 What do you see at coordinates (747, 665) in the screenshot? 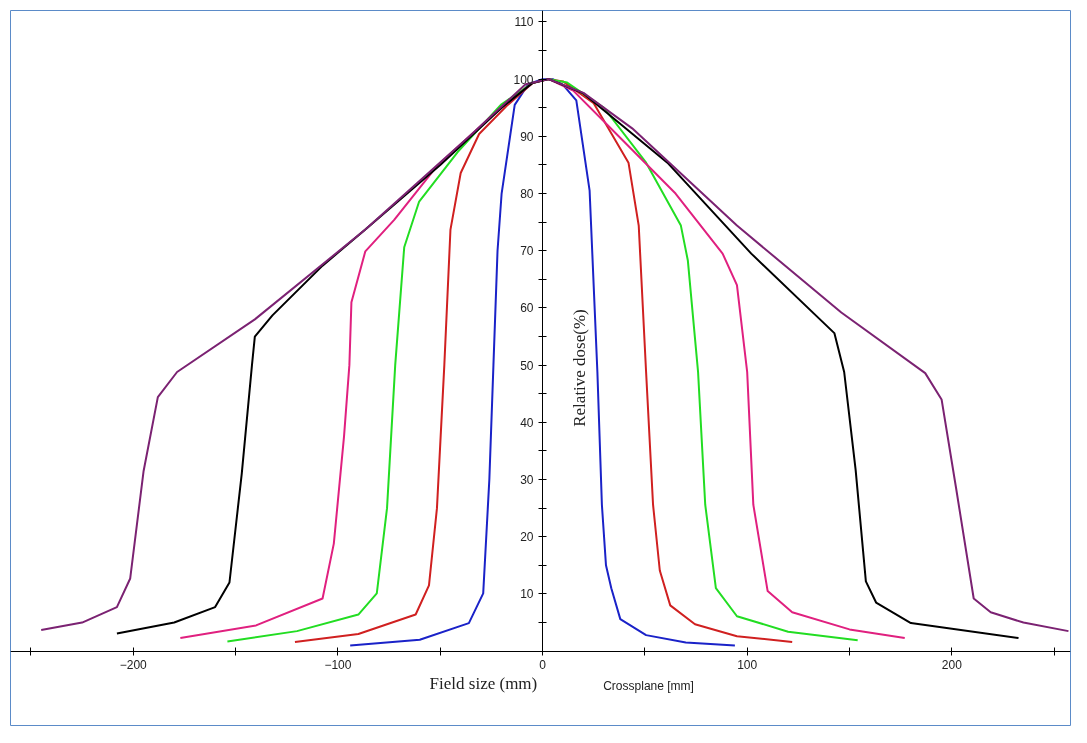
I see `x-tick-label: 100` at bounding box center [747, 665].